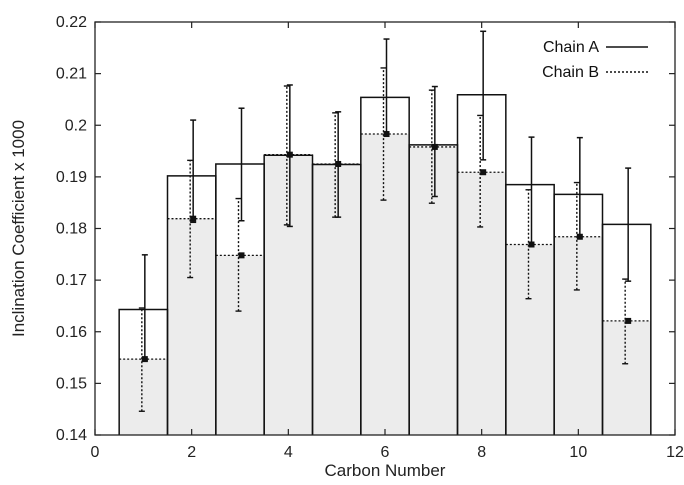 The height and width of the screenshot is (485, 684). What do you see at coordinates (481, 452) in the screenshot?
I see `x-tick-label: 8` at bounding box center [481, 452].